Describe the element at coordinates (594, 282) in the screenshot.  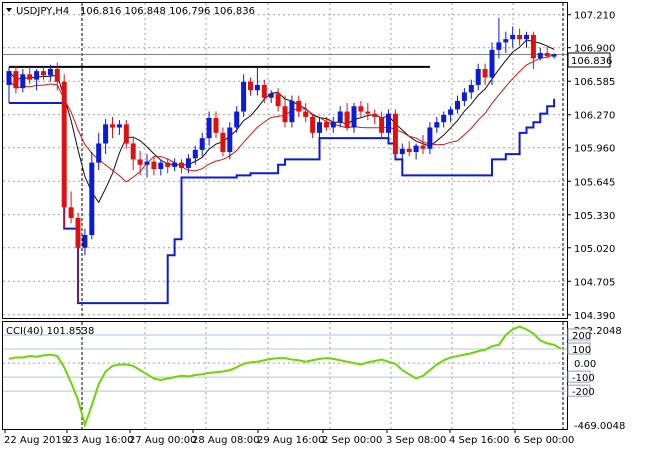
I see `price-tick-label: 104.705` at that location.